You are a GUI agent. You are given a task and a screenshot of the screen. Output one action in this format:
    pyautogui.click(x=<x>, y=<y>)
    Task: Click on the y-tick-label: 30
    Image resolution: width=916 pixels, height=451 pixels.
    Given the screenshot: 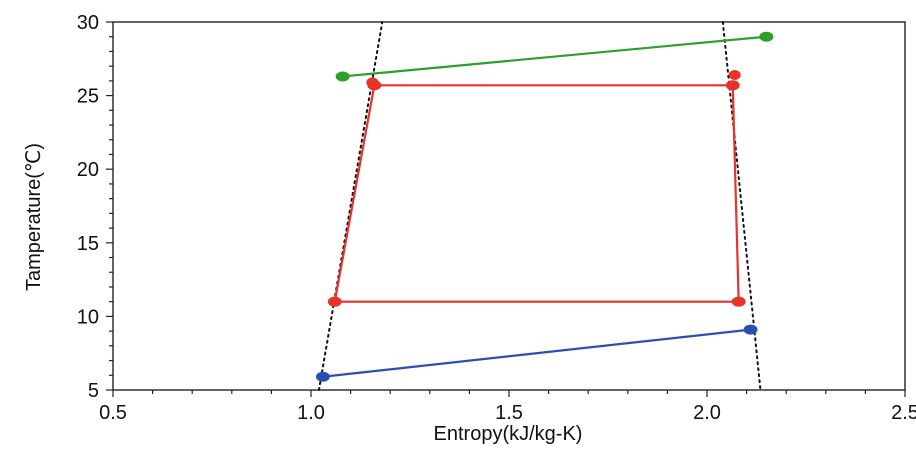 What is the action you would take?
    pyautogui.click(x=88, y=23)
    